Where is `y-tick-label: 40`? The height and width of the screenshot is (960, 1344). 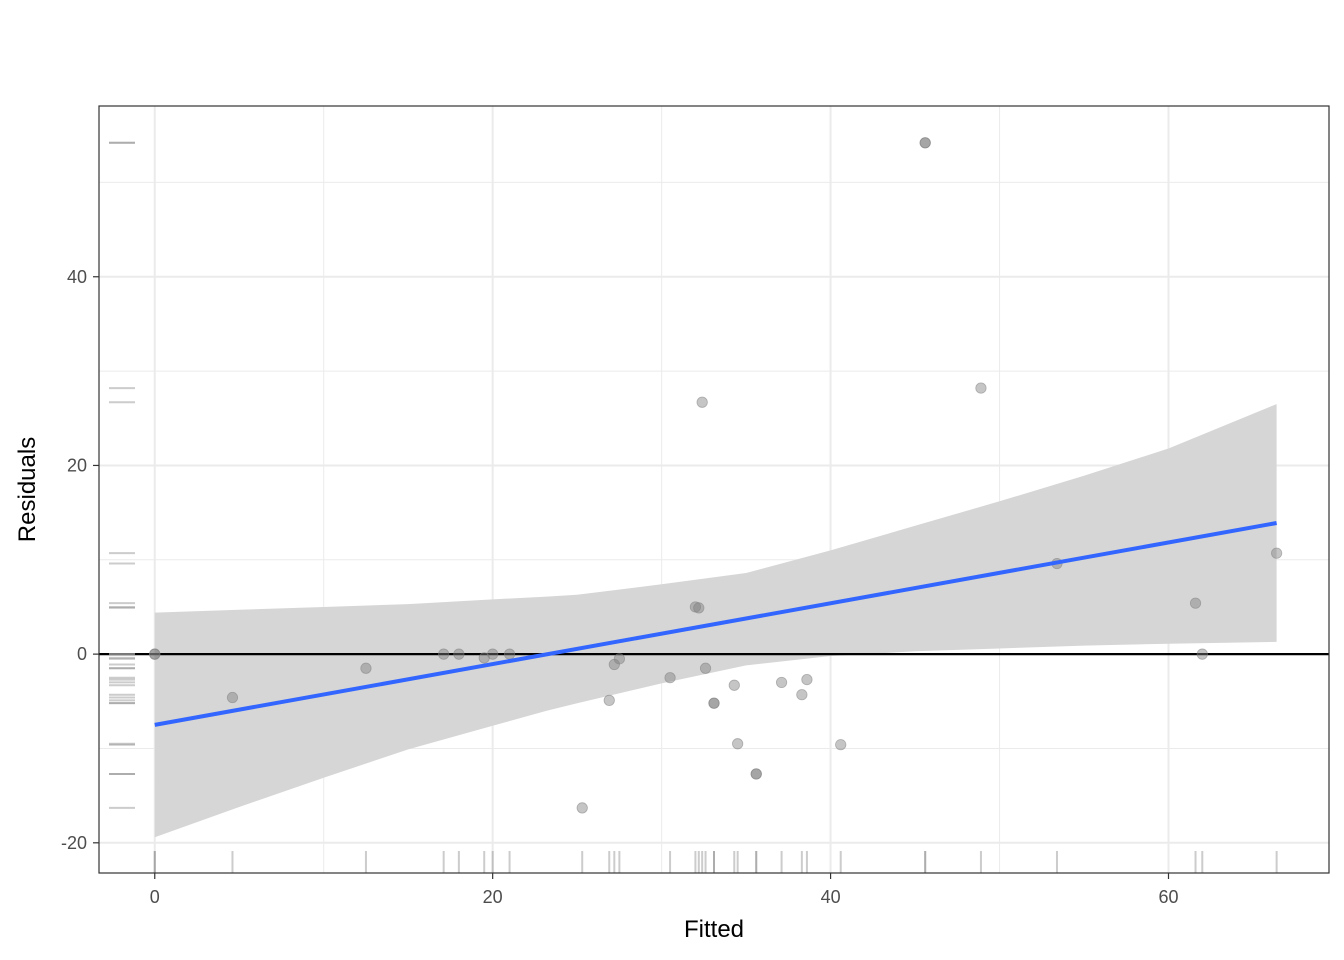
y-tick-label: 40 is located at coordinates (77, 277).